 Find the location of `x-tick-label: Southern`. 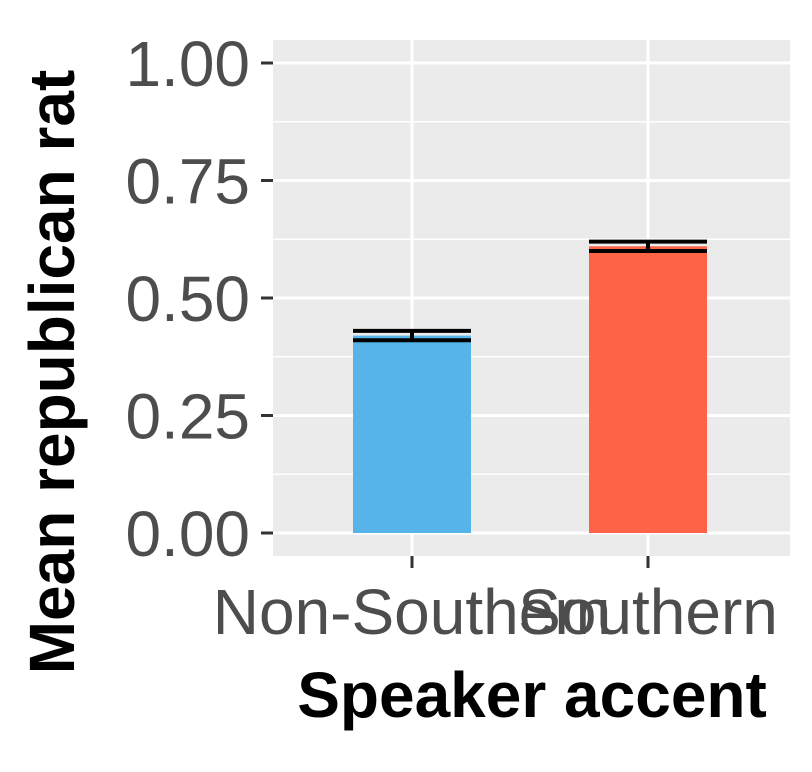

x-tick-label: Southern is located at coordinates (648, 612).